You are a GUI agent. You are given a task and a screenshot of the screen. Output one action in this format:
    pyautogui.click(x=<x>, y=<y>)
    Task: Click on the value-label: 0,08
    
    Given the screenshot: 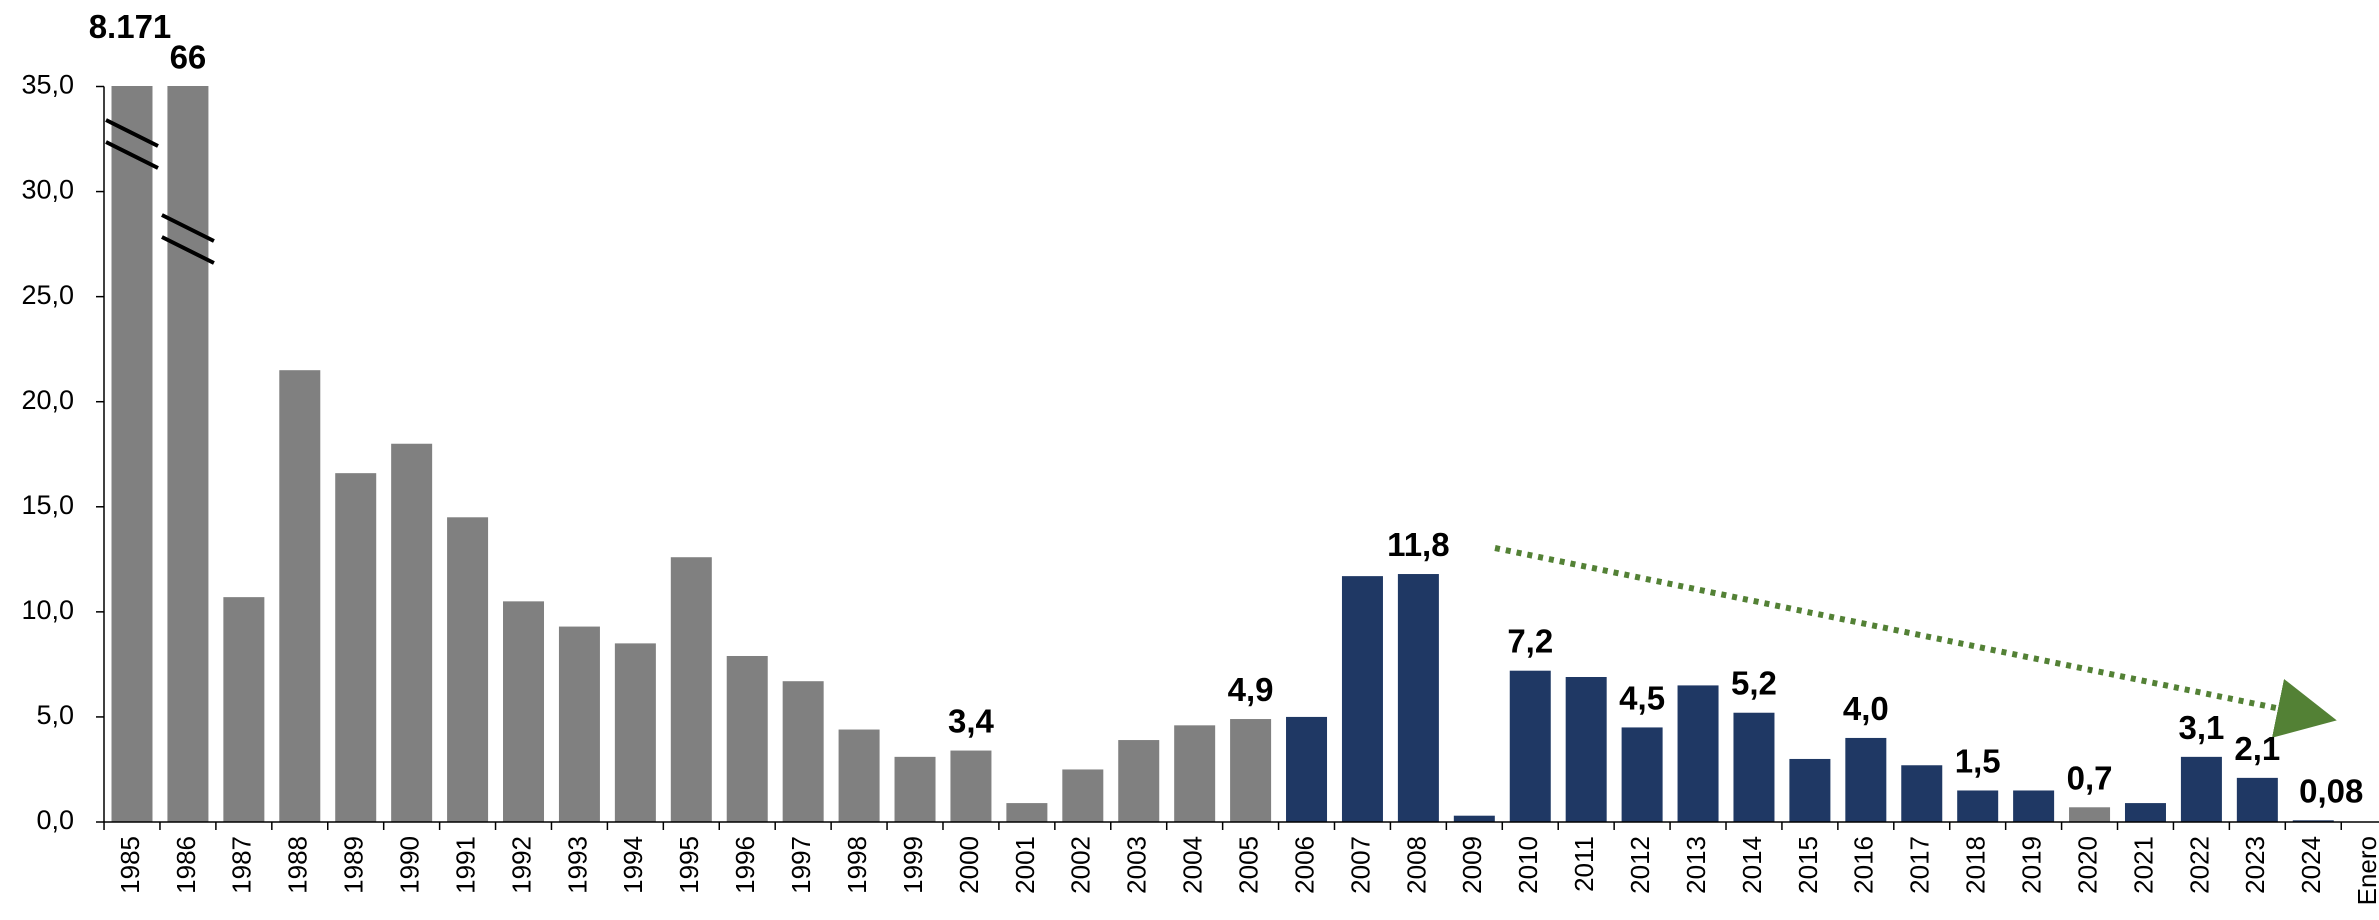 What is the action you would take?
    pyautogui.click(x=2331, y=790)
    